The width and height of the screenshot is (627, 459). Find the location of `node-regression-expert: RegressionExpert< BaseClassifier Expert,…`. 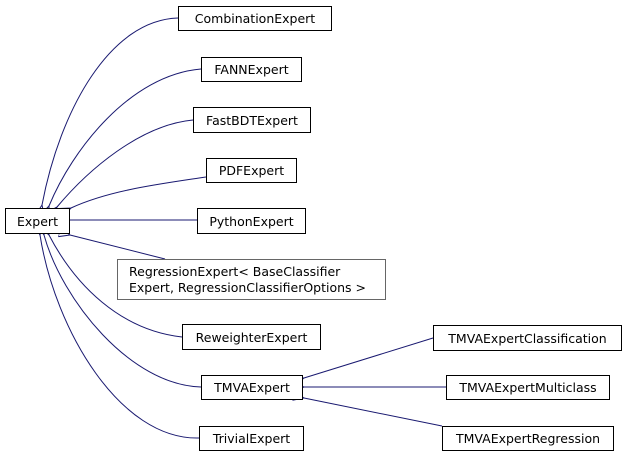

node-regression-expert: RegressionExpert< BaseClassifier Expert,… is located at coordinates (251, 279).